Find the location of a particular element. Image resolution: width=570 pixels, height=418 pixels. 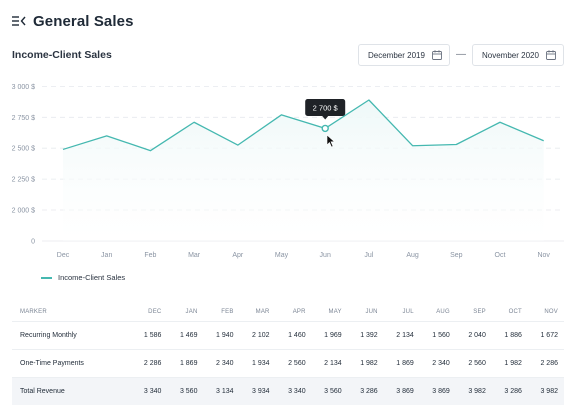

menu-collapse-icon is located at coordinates (19, 21).